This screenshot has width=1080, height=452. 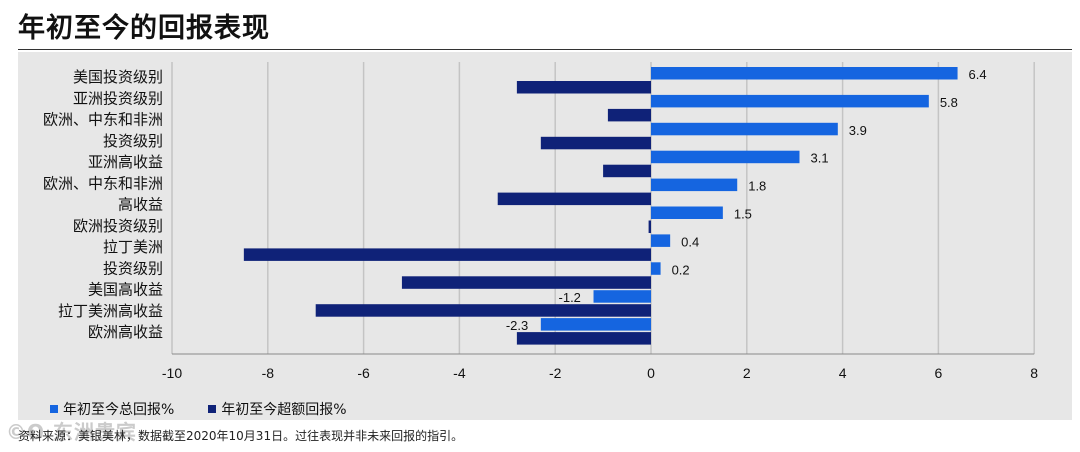 I want to click on legend-item-total: 年初至今总回报%, so click(x=112, y=409).